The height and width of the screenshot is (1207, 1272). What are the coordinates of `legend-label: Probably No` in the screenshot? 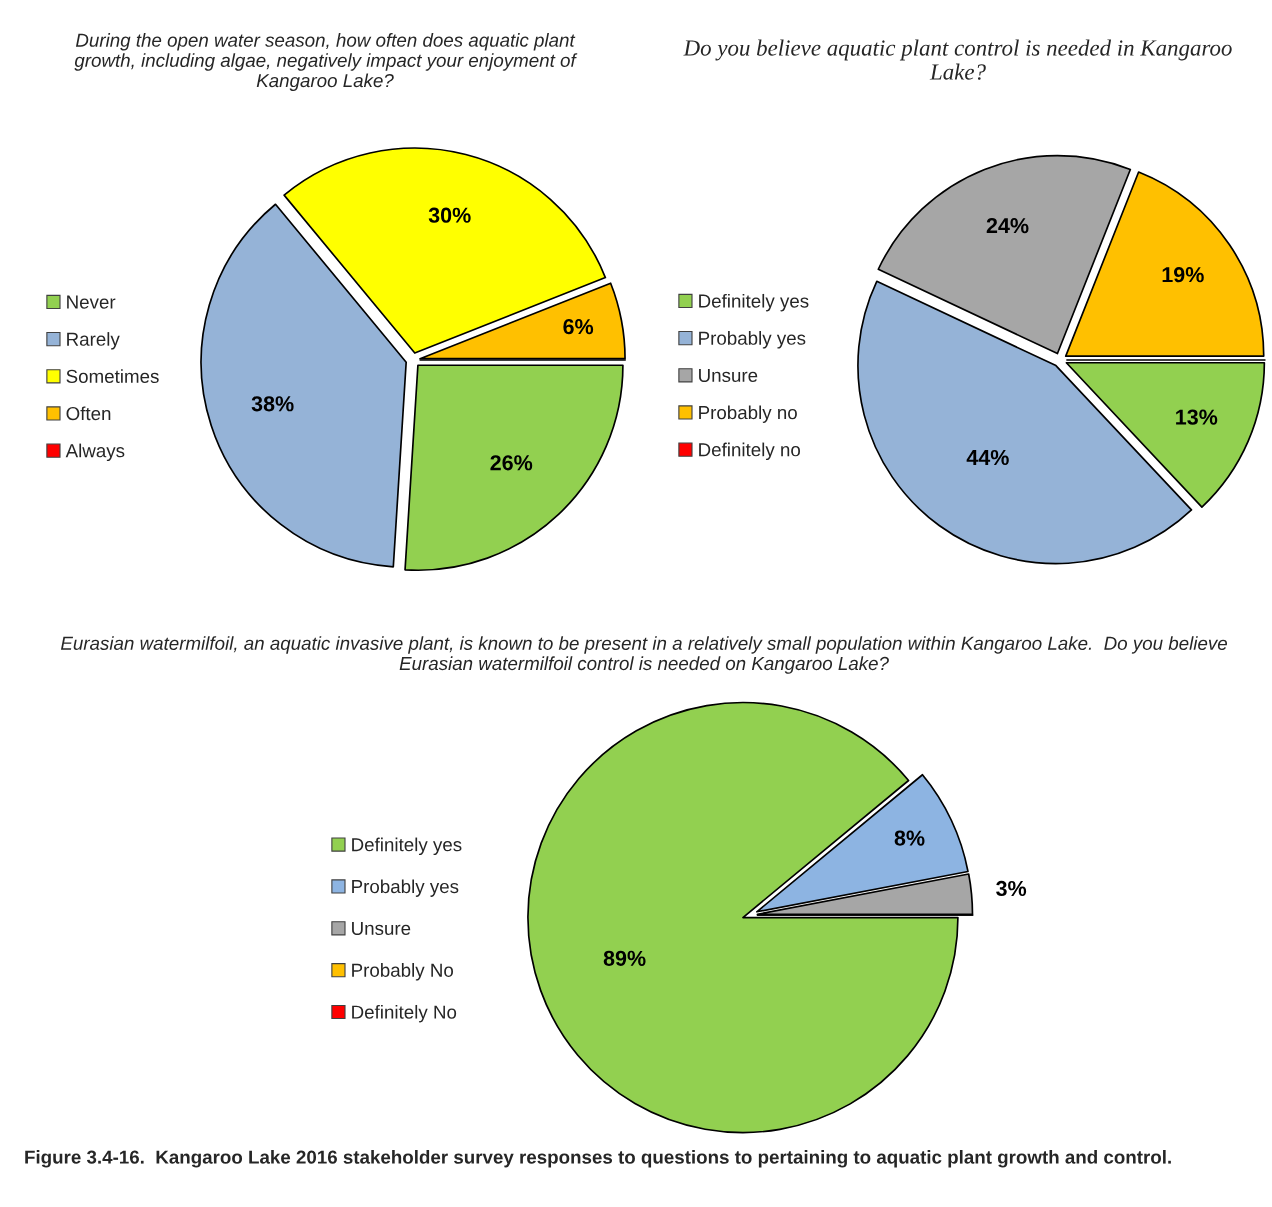 It's located at (403, 972).